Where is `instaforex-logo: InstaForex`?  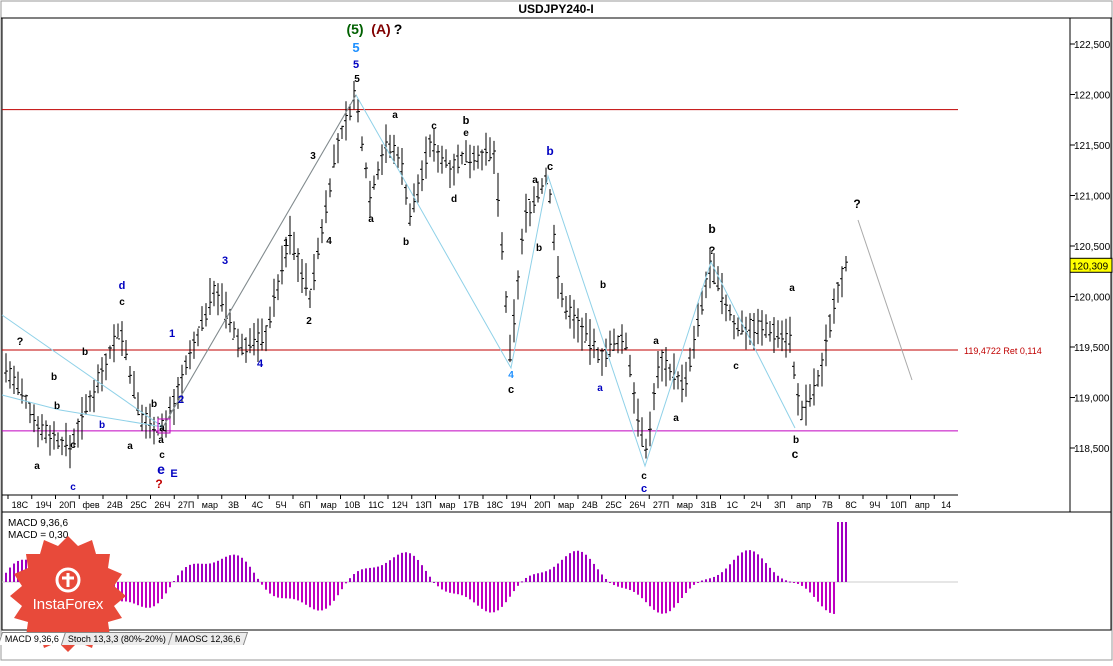
instaforex-logo: InstaForex is located at coordinates (68, 594).